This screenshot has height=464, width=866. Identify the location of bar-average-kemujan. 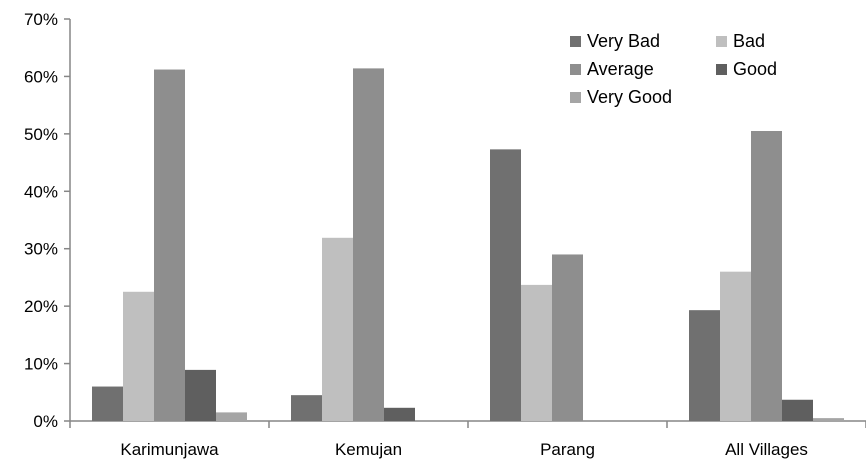
(368, 244).